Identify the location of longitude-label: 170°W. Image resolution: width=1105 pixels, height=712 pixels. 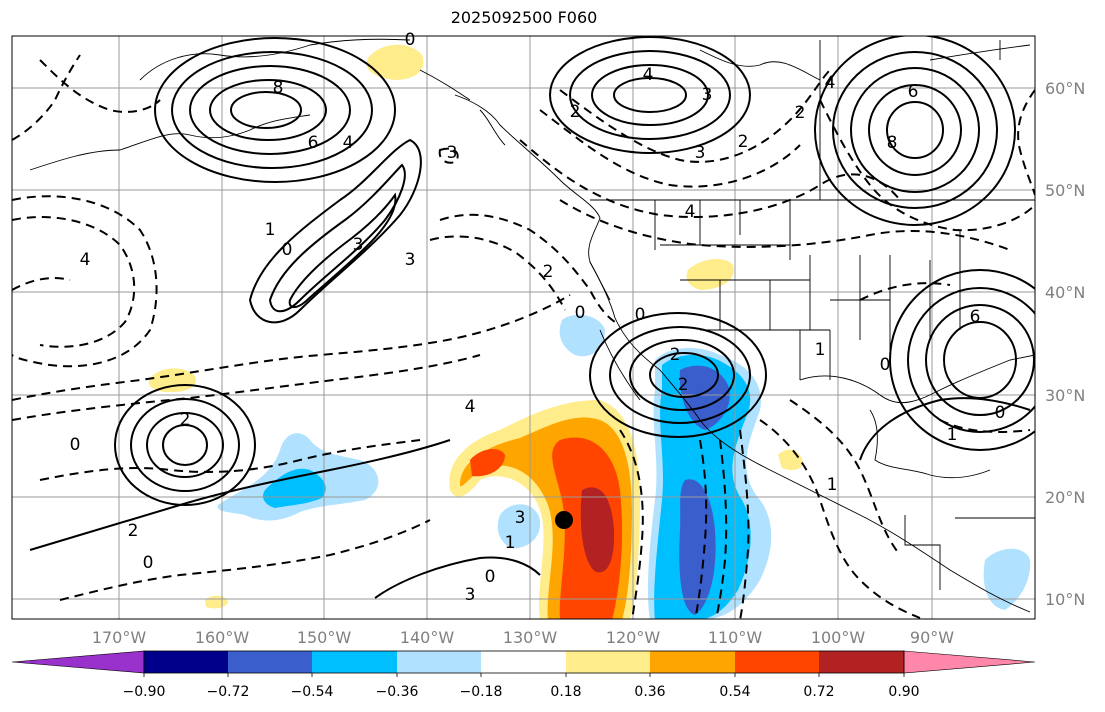
(119, 637).